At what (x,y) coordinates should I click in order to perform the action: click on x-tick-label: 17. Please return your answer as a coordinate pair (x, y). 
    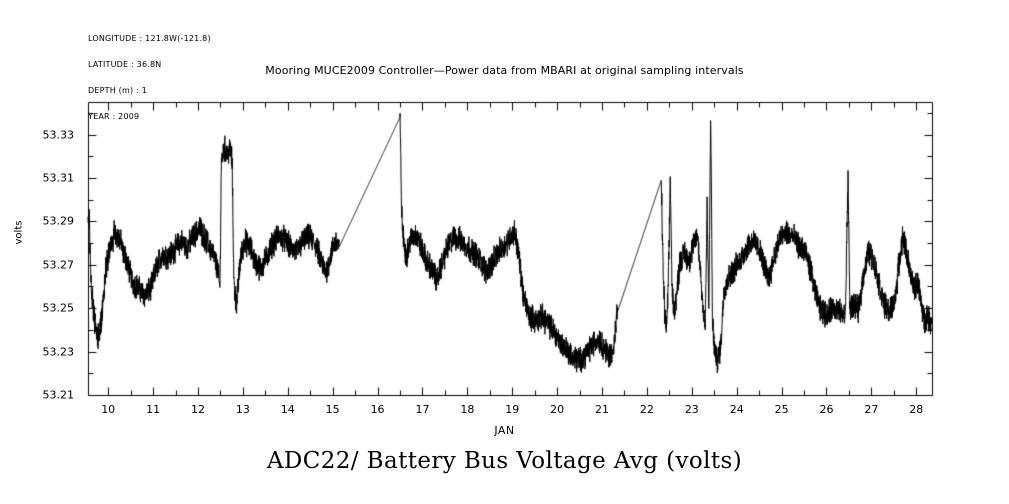
    Looking at the image, I should click on (422, 409).